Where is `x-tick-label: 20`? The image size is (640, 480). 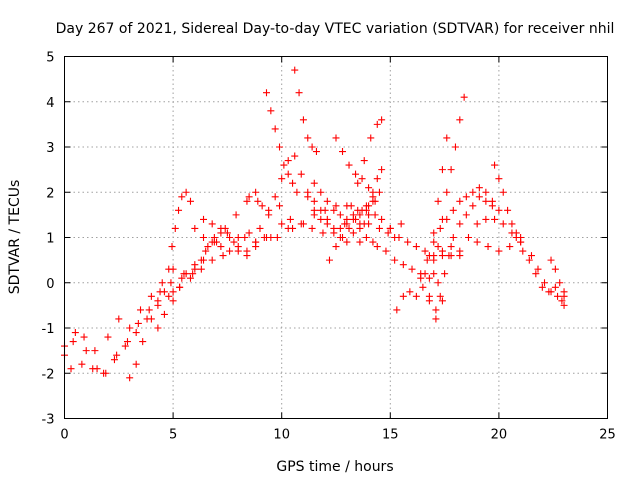
x-tick-label: 20 is located at coordinates (499, 435).